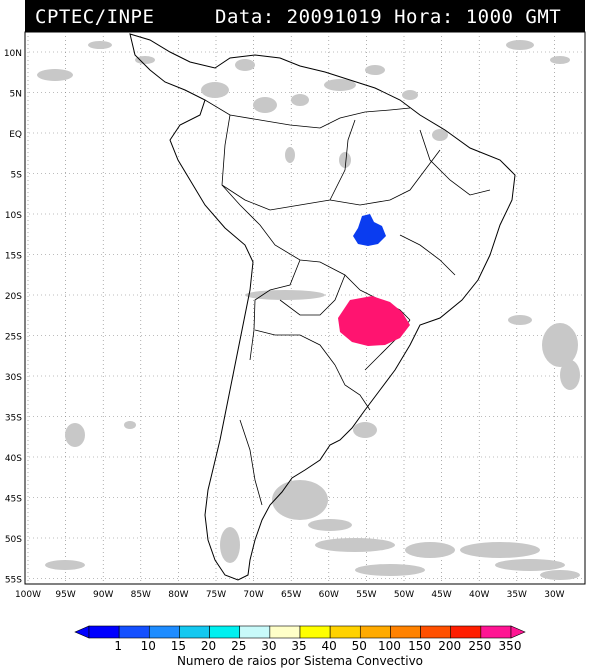 The width and height of the screenshot is (600, 670). I want to click on lon-label: 100W, so click(28, 595).